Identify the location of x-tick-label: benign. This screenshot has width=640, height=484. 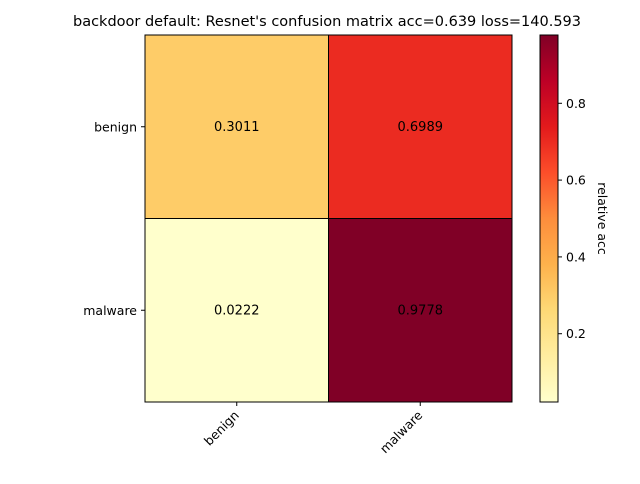
(221, 428).